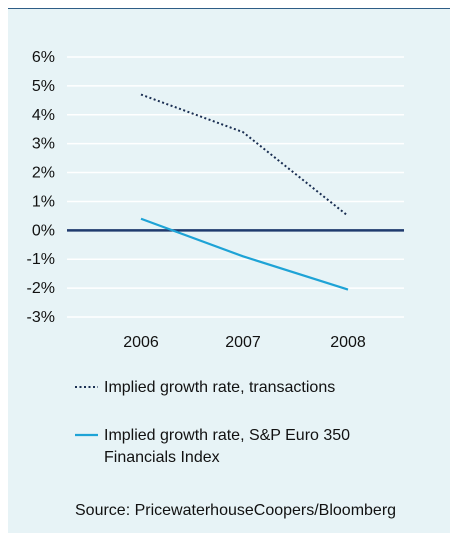 Image resolution: width=454 pixels, height=534 pixels. What do you see at coordinates (348, 342) in the screenshot?
I see `x-tick-label: 2008` at bounding box center [348, 342].